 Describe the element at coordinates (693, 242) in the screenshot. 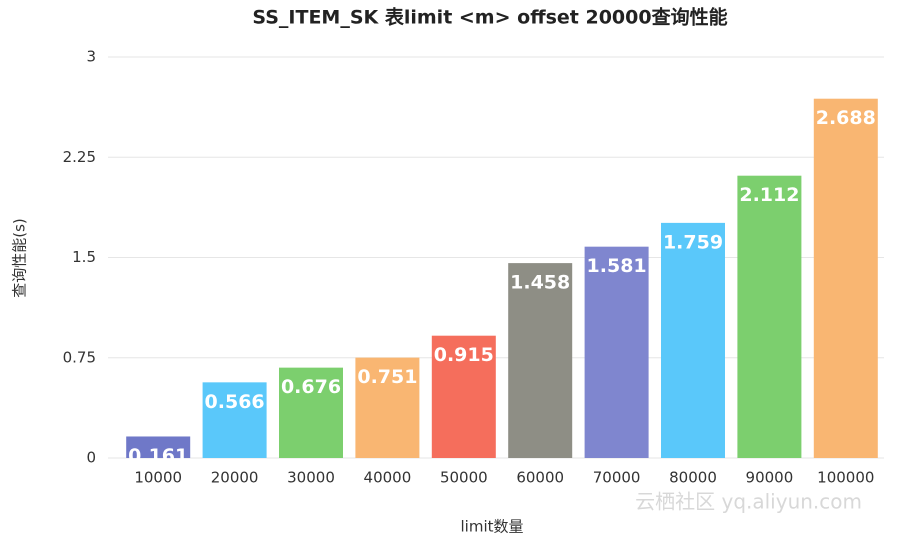

I see `value-label: 1.759` at that location.